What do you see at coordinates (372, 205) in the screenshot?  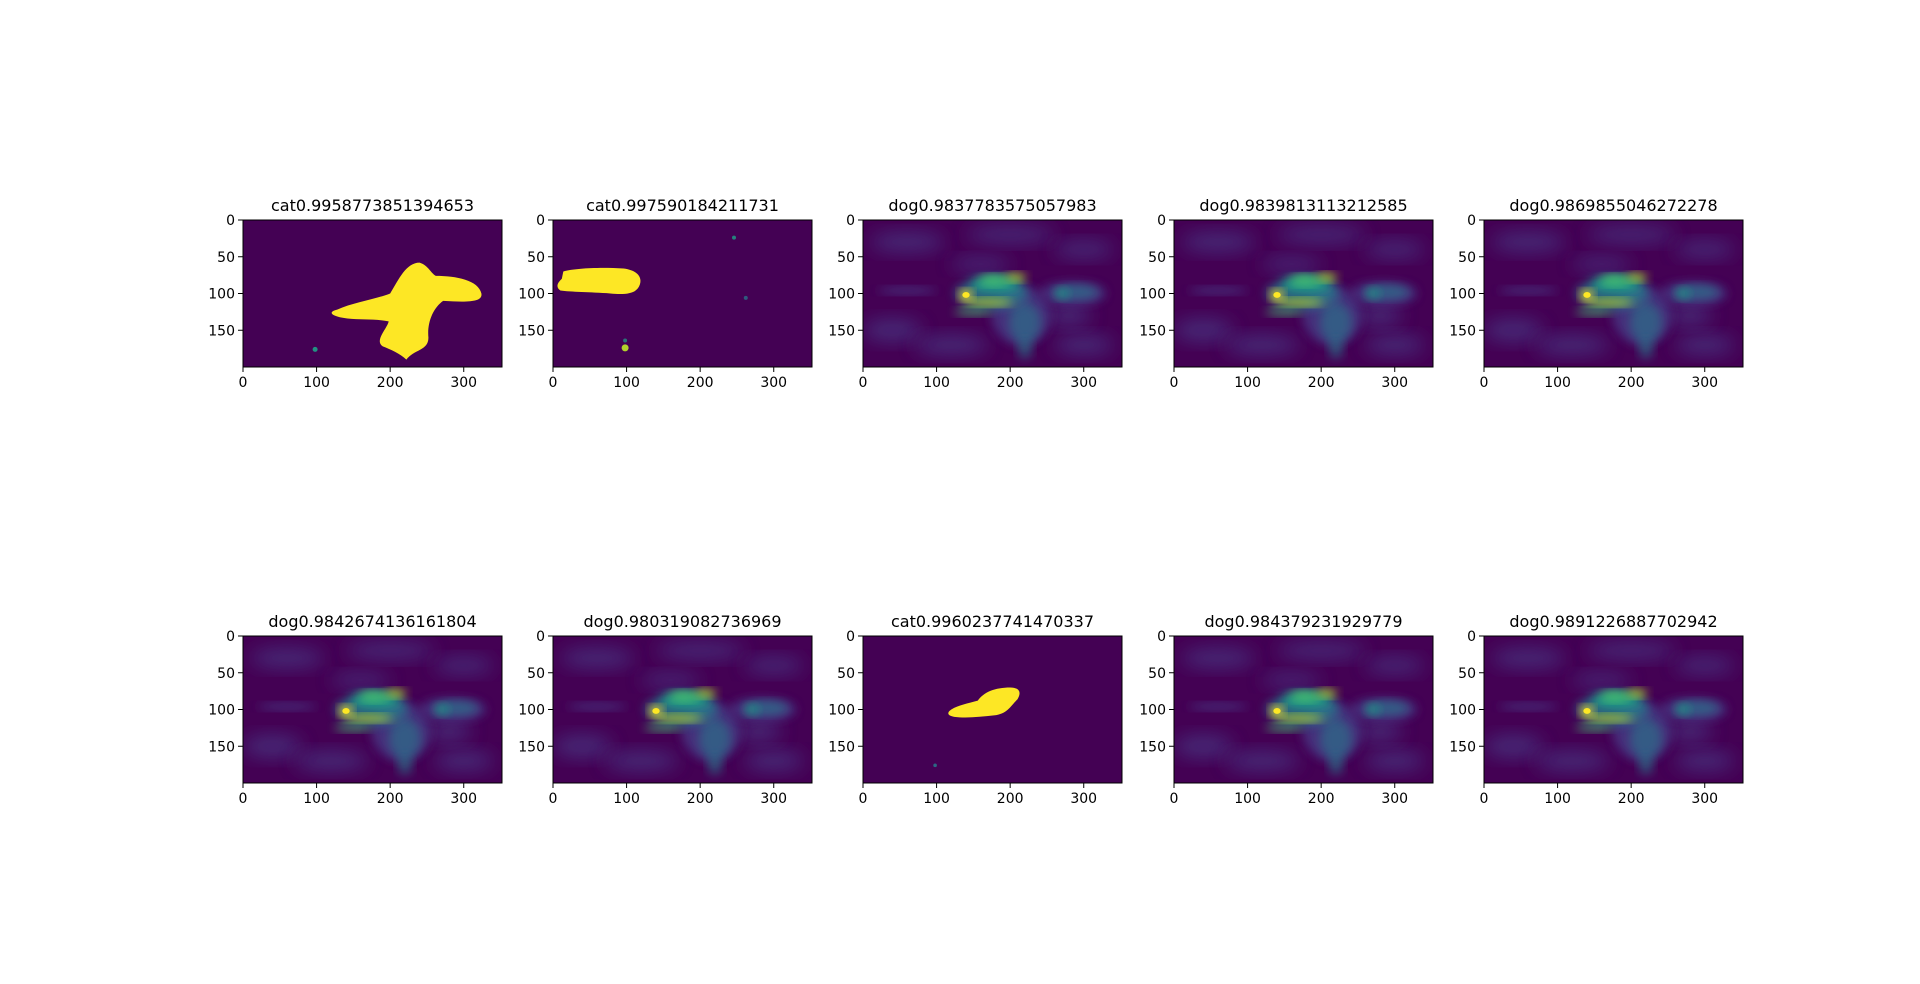 I see `panel-title: cat0.9958773851394653` at bounding box center [372, 205].